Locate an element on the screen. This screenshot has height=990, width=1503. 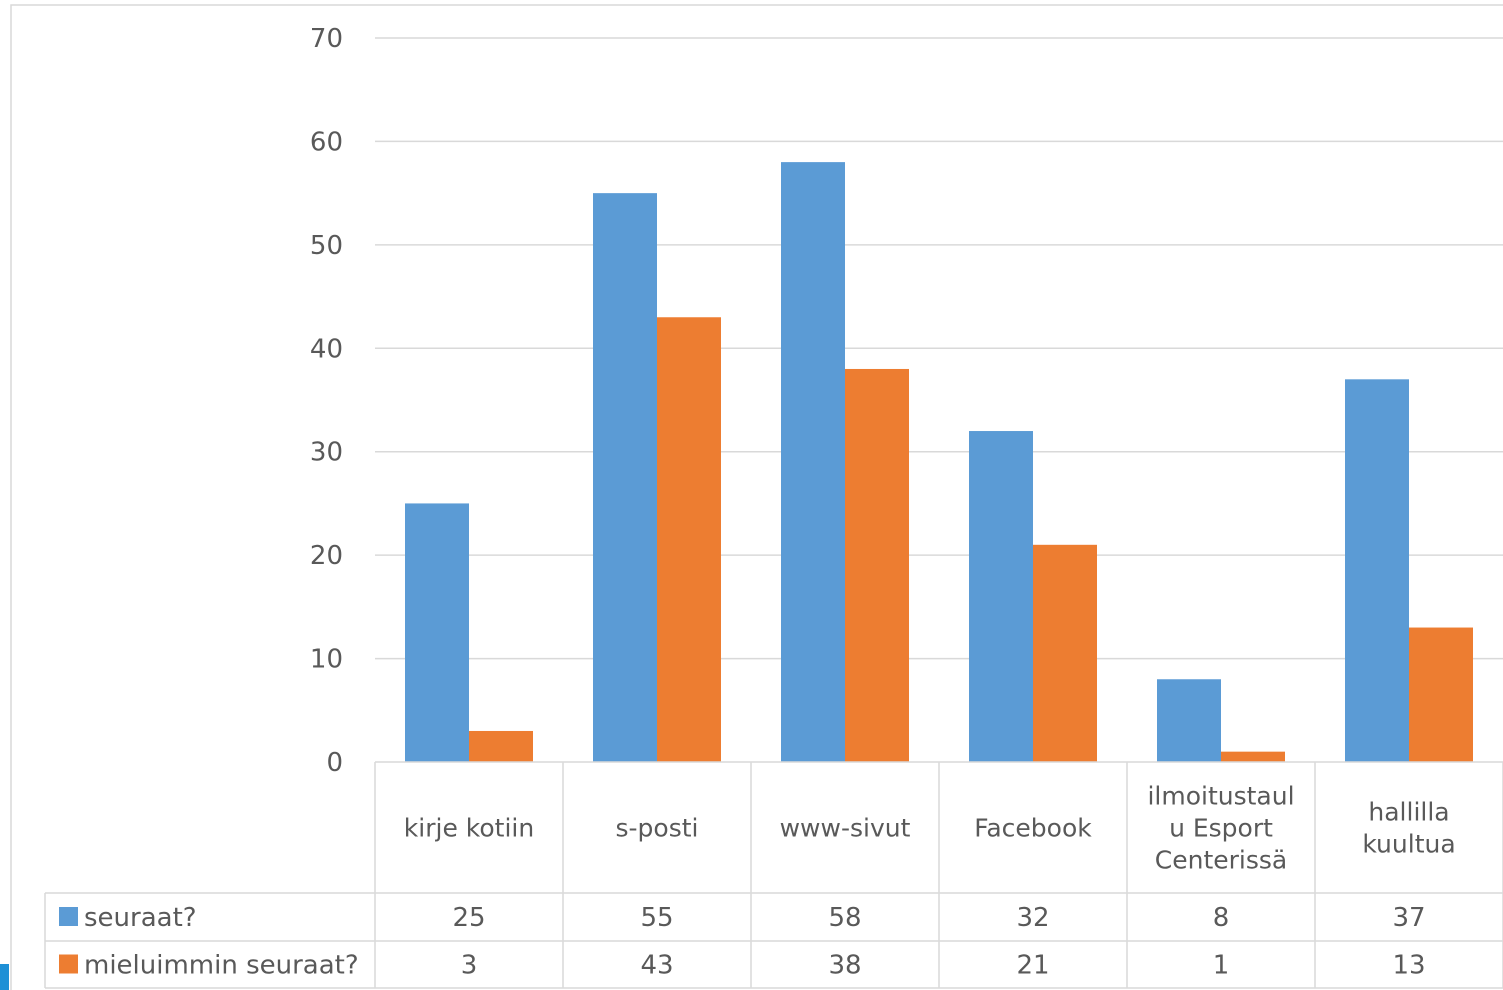
category-label: kirje kotiin is located at coordinates (469, 828).